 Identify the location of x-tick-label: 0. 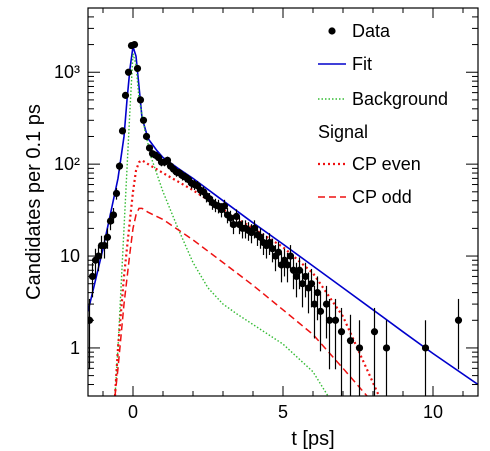
(133, 412).